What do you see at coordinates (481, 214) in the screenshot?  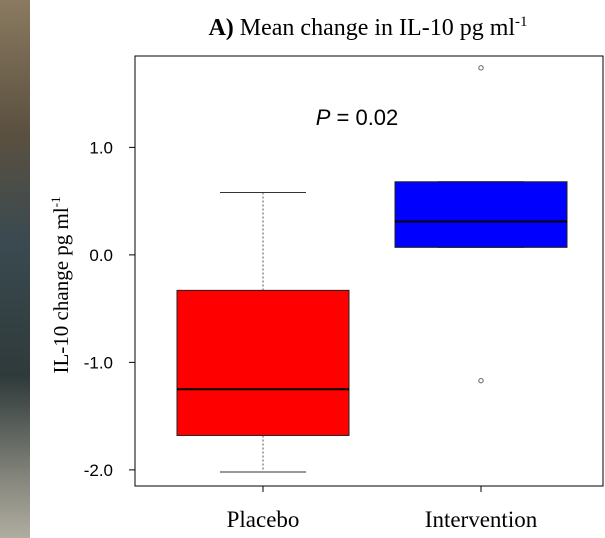 I see `box-intervention` at bounding box center [481, 214].